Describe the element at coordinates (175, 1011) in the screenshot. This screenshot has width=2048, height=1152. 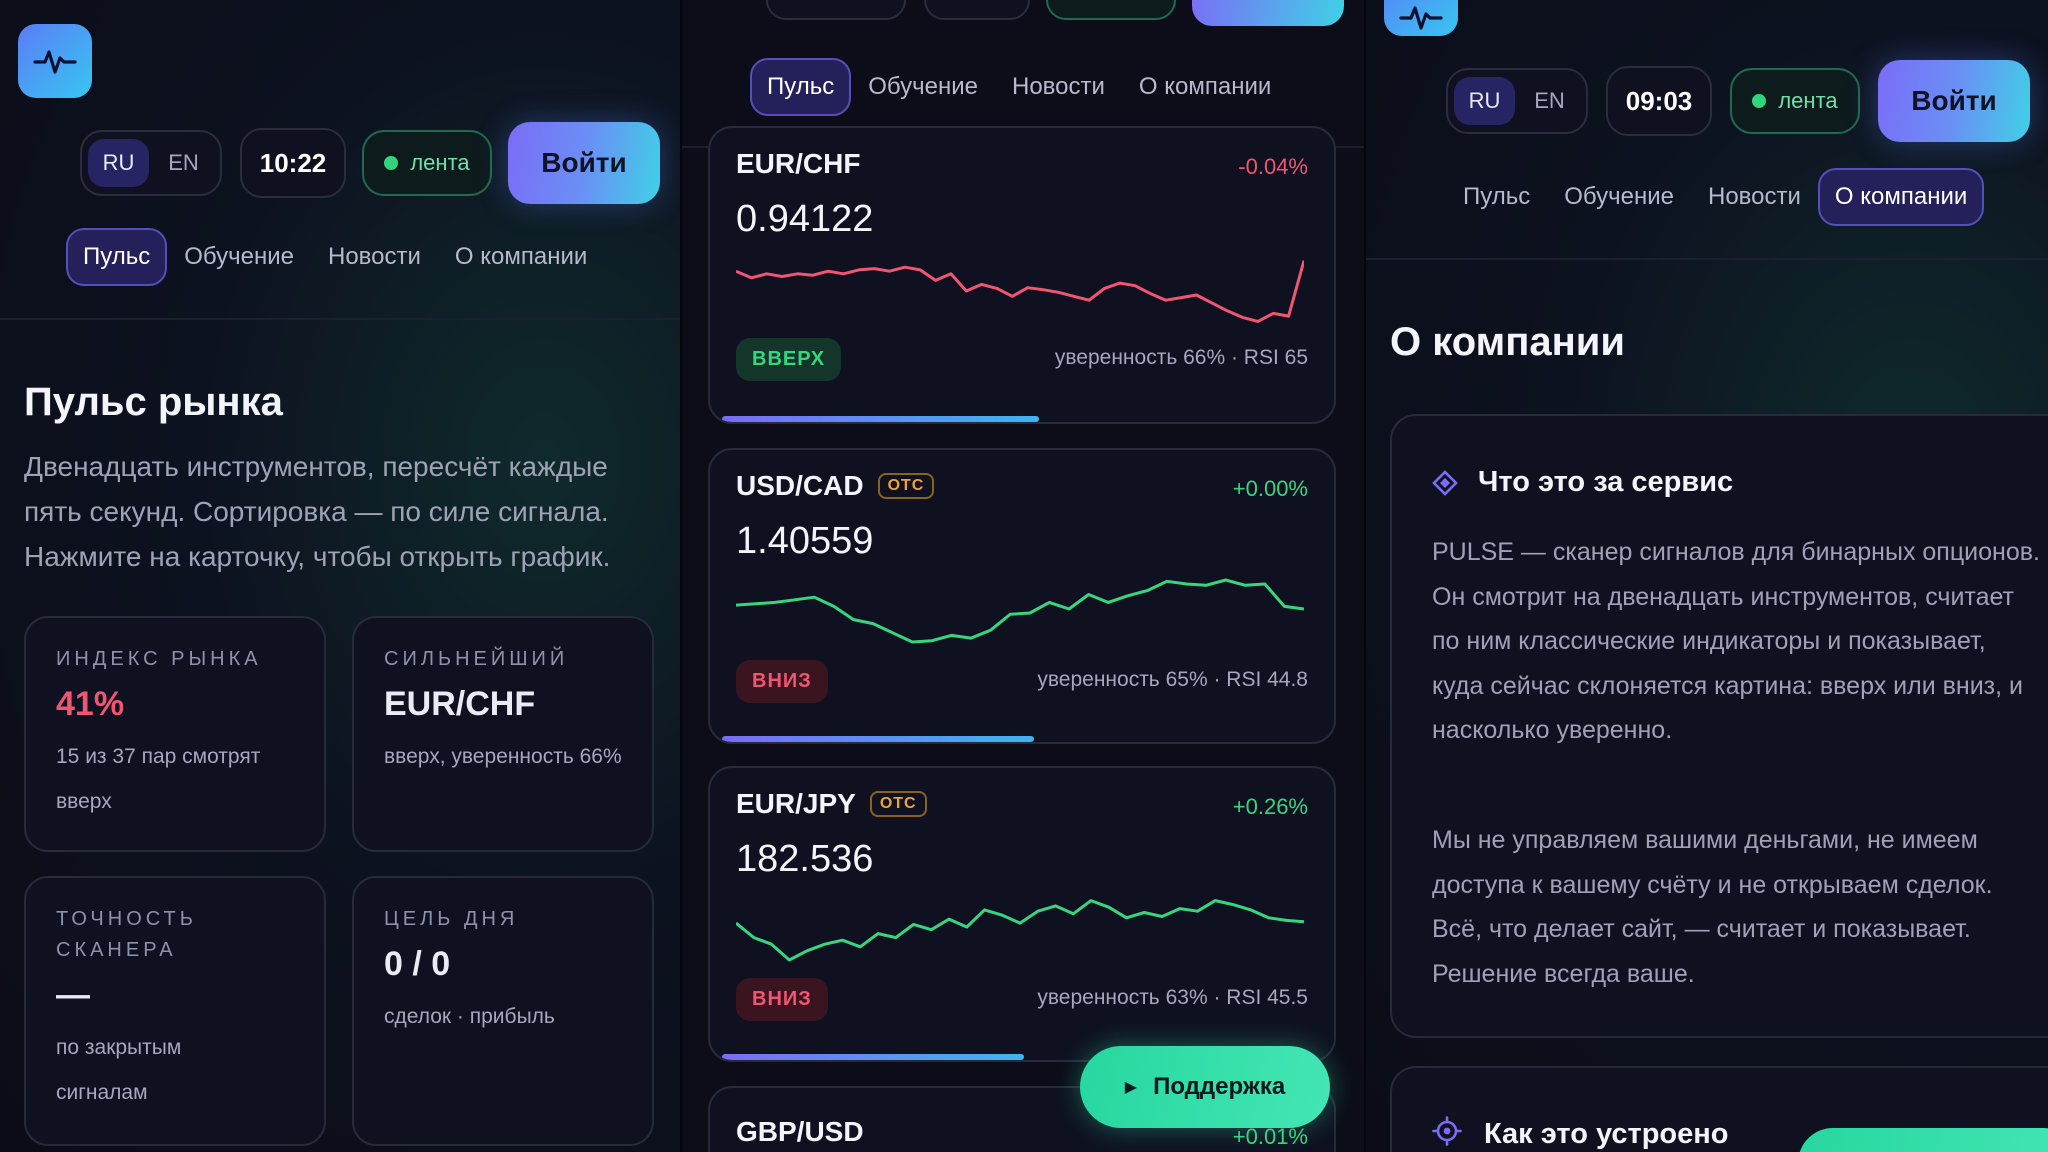
I see `stat-scanner-accuracy: ТОЧНОСТЬ СКАНЕРА — по закрытым сигналам` at that location.